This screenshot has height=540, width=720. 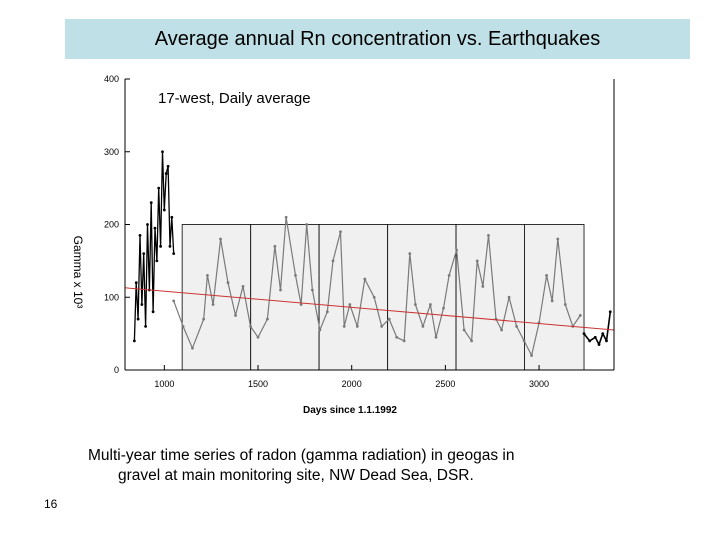 I want to click on slide-number: 16, so click(x=51, y=504).